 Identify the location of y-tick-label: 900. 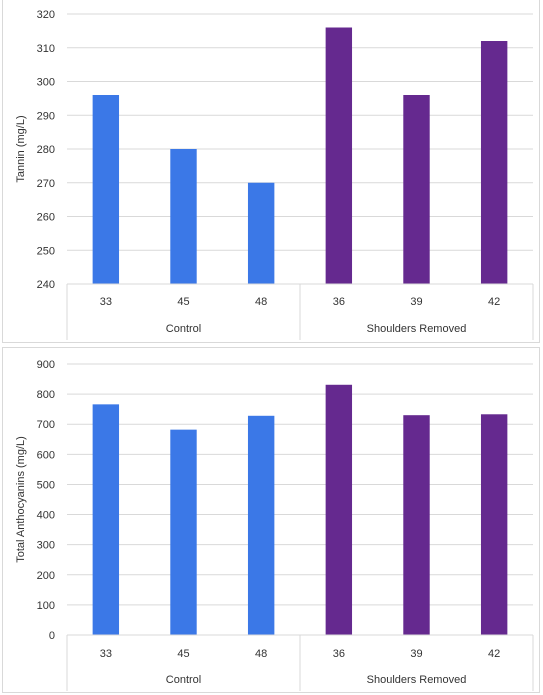
(46, 365).